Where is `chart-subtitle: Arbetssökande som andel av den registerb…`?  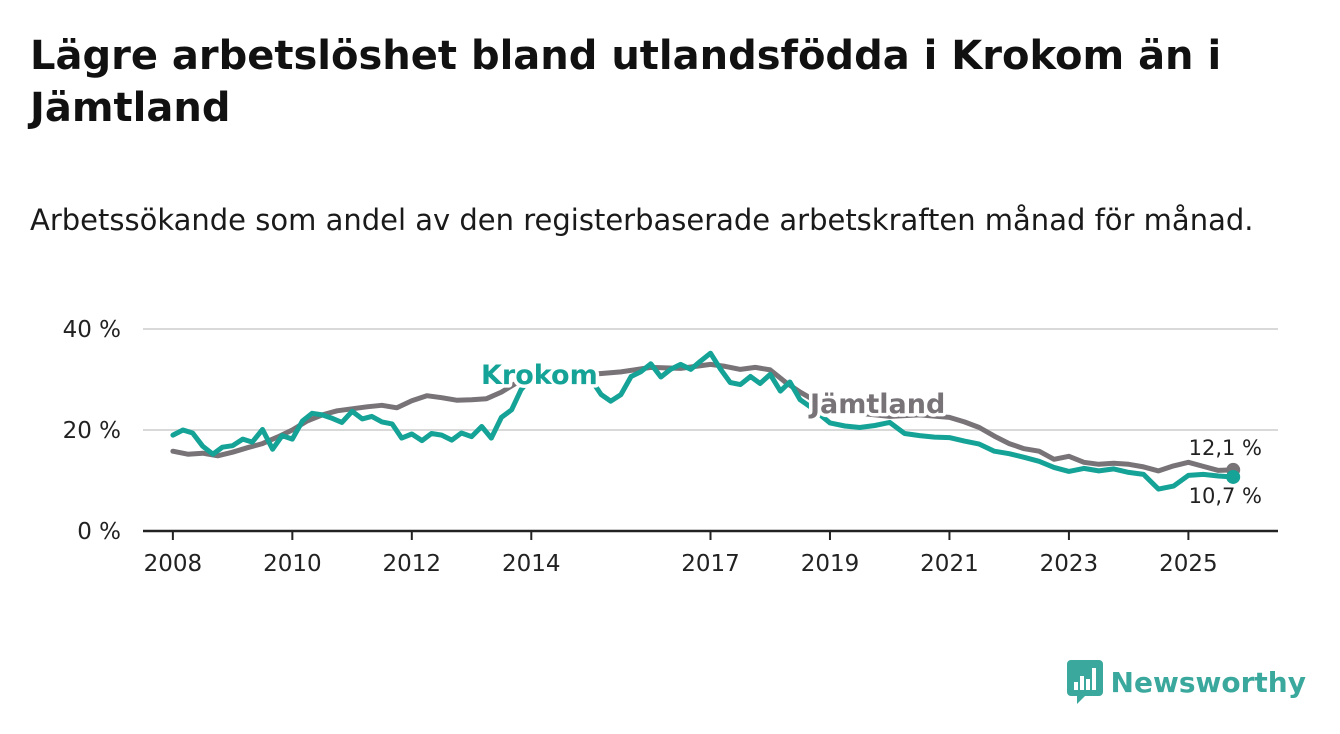 chart-subtitle: Arbetssökande som andel av den registerb… is located at coordinates (642, 220).